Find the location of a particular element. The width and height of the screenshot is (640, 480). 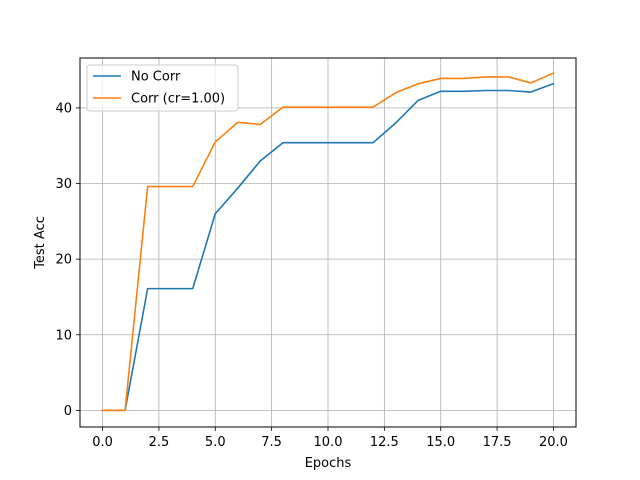

y-tick-label: 30 is located at coordinates (63, 184).